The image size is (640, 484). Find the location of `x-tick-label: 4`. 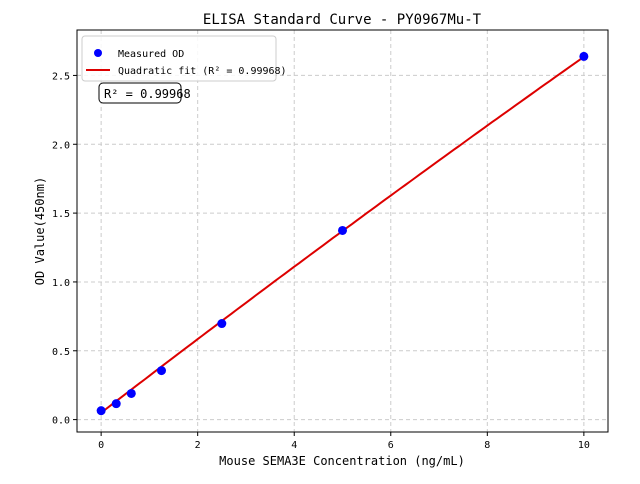

x-tick-label: 4 is located at coordinates (294, 445).